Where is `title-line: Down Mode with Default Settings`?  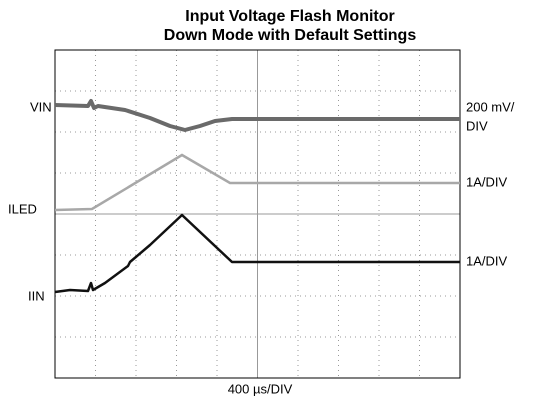
title-line: Down Mode with Default Settings is located at coordinates (290, 35).